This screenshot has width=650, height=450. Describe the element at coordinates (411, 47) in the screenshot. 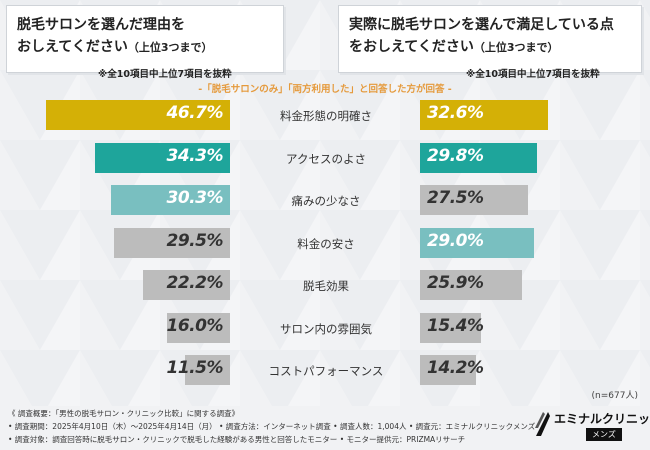

I see `right-title-line2-text: をおしえてください` at that location.